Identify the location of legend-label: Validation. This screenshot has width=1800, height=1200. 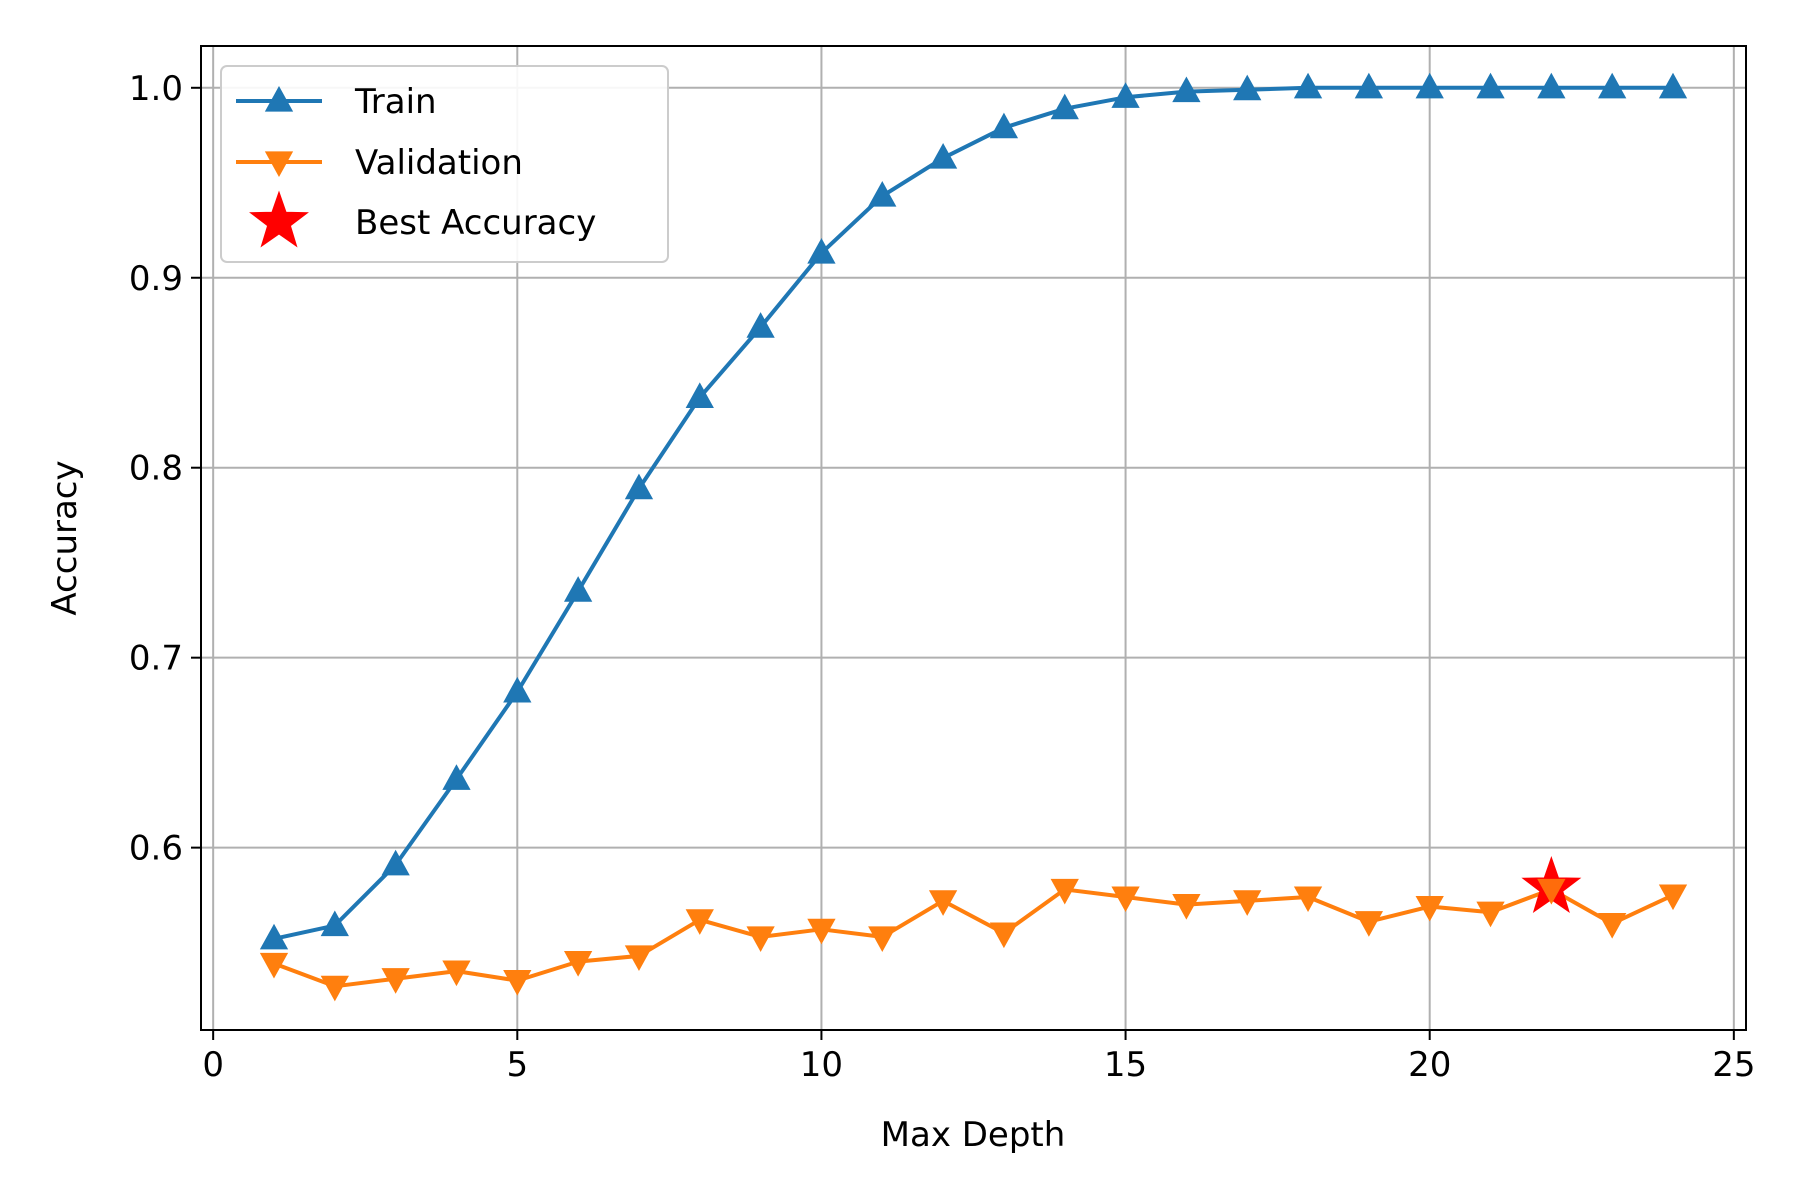
(439, 163).